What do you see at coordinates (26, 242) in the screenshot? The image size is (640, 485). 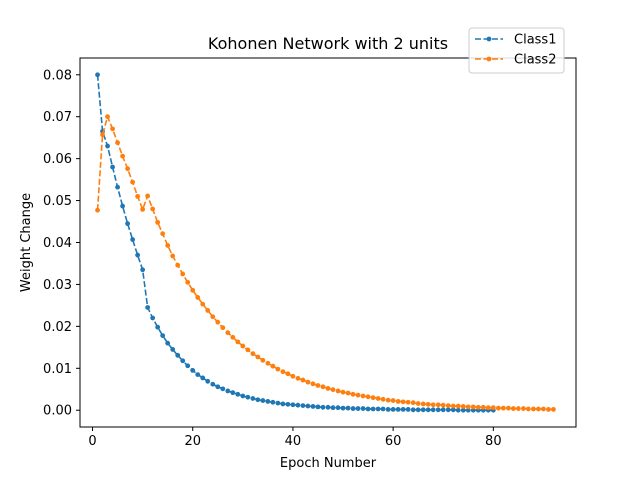 I see `y-axis-label: Weight Change` at bounding box center [26, 242].